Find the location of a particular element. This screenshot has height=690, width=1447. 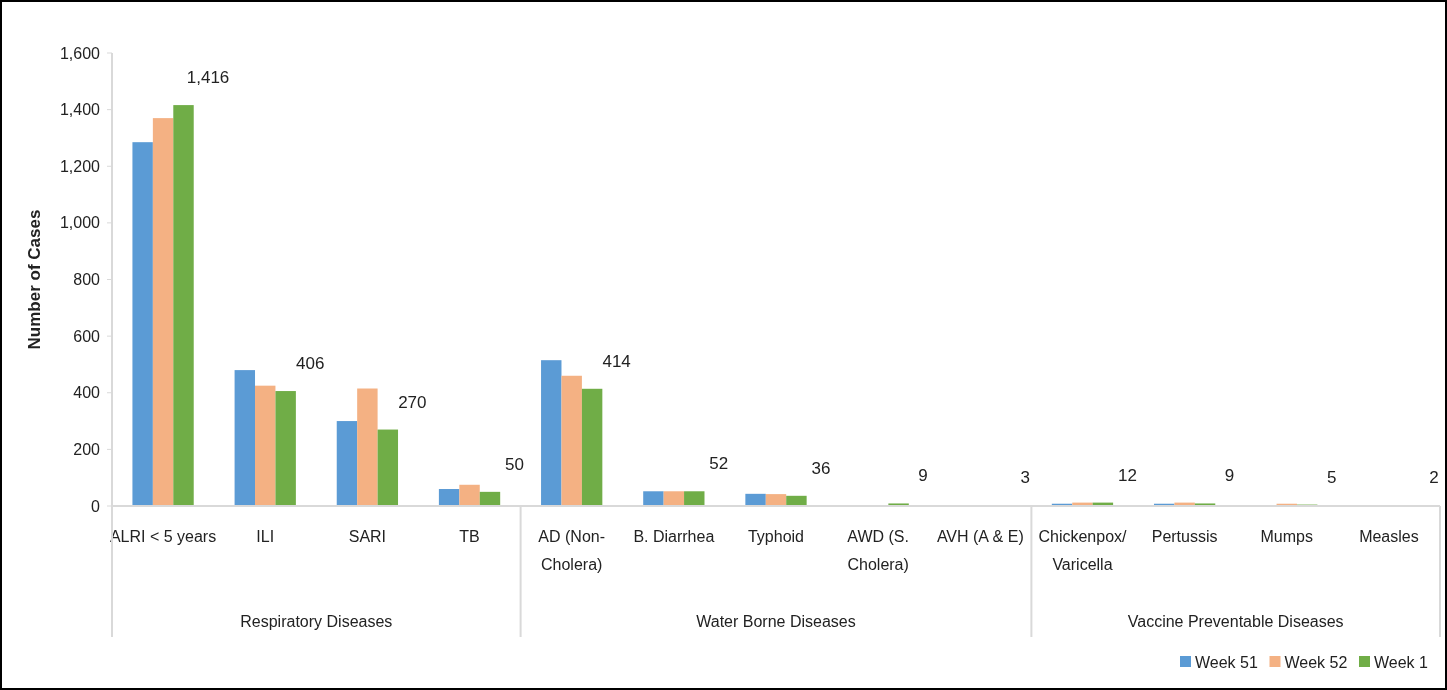

data-label: 414 is located at coordinates (616, 361).